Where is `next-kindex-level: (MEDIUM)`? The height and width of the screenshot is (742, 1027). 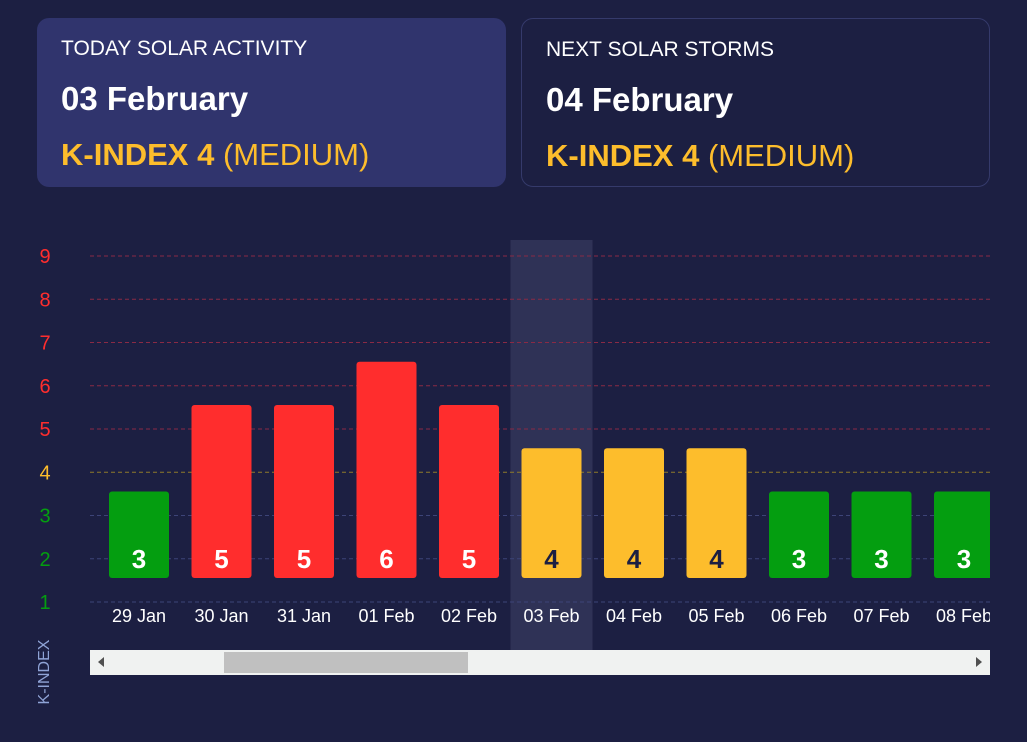 next-kindex-level: (MEDIUM) is located at coordinates (781, 155).